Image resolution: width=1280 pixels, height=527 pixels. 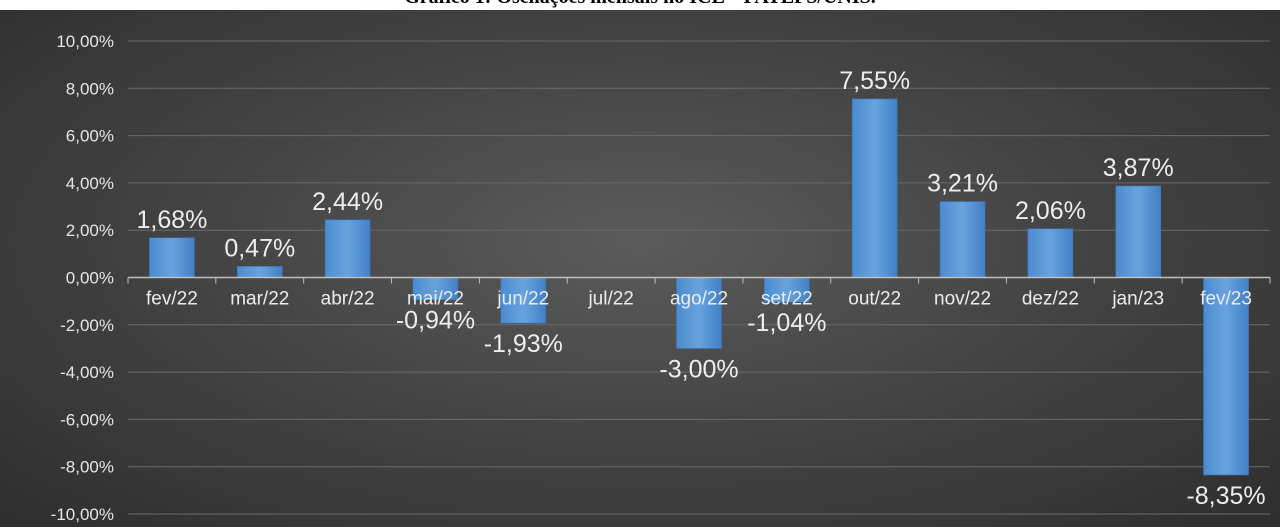 I want to click on x-axis, so click(x=699, y=280).